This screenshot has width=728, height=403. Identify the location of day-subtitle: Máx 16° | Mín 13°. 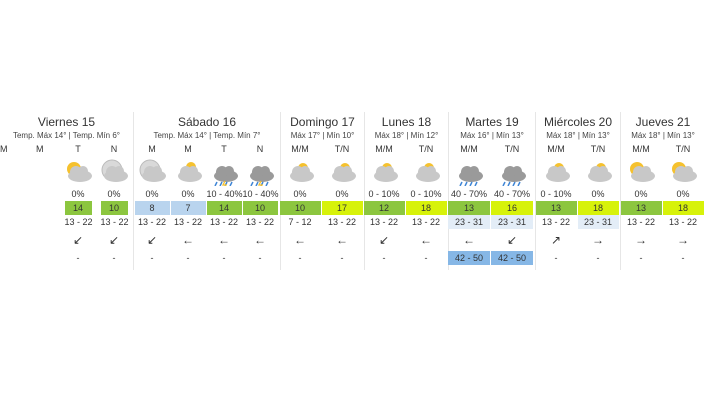
(492, 135).